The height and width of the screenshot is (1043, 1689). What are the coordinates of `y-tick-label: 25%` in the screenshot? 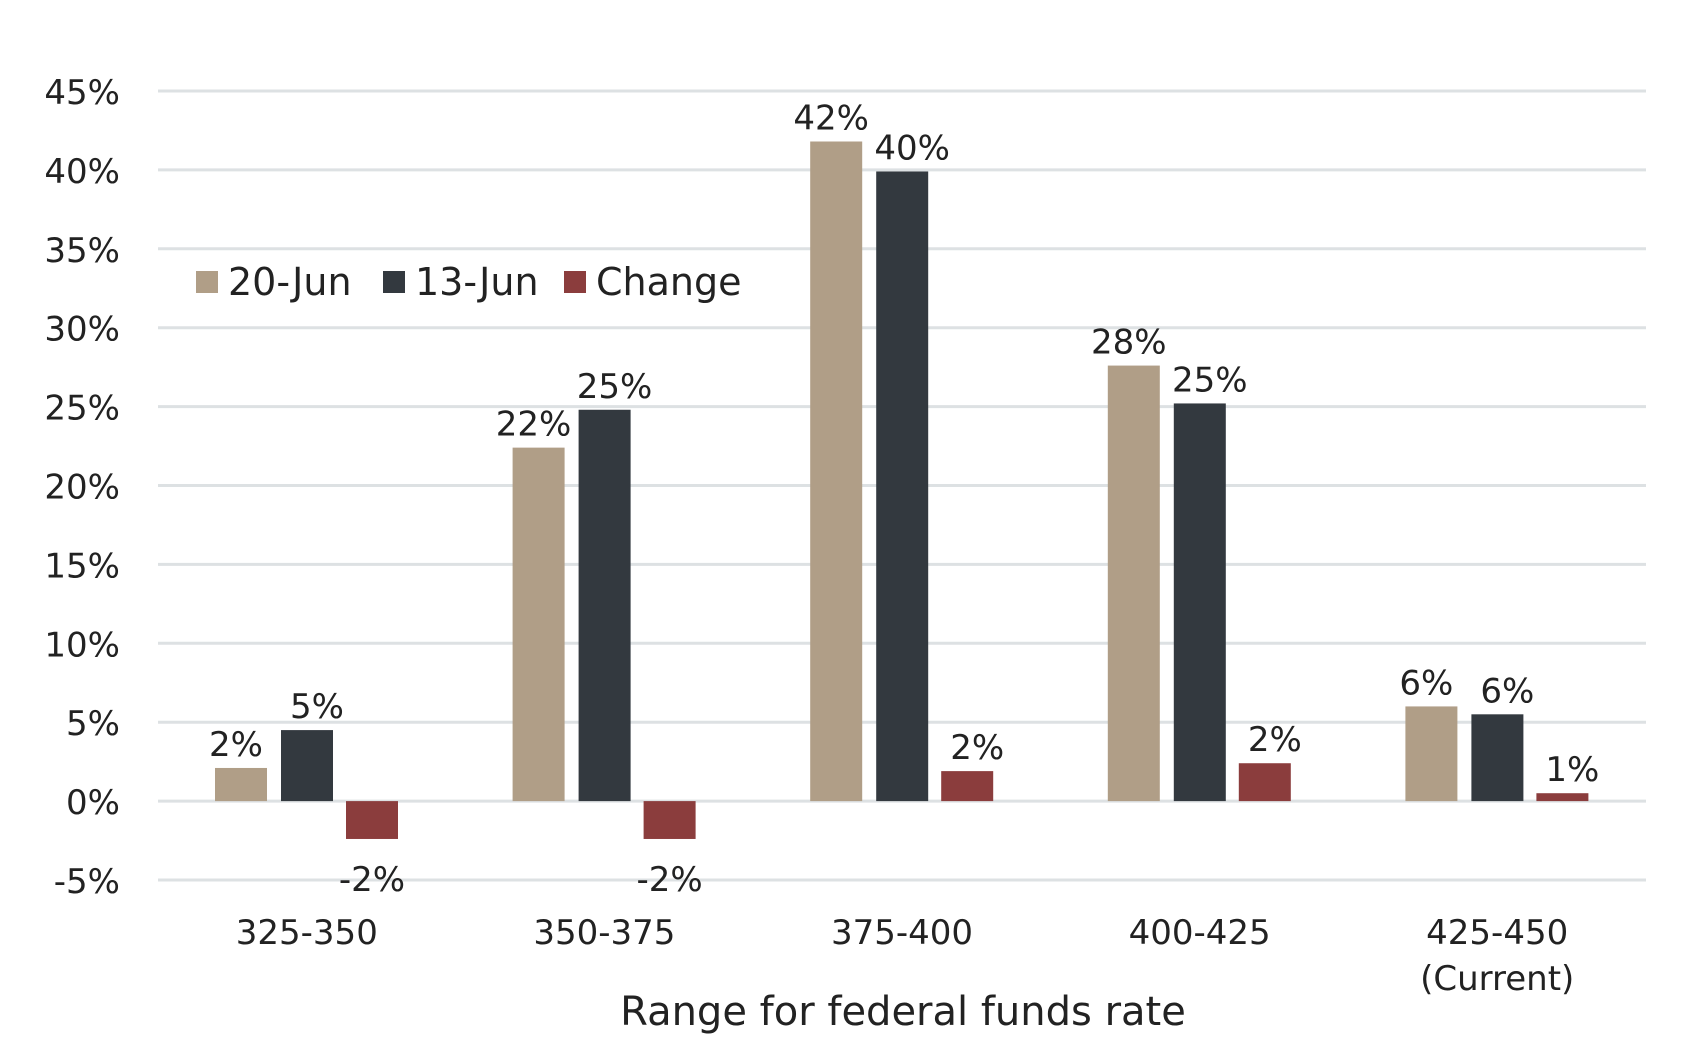 It's located at (82, 409).